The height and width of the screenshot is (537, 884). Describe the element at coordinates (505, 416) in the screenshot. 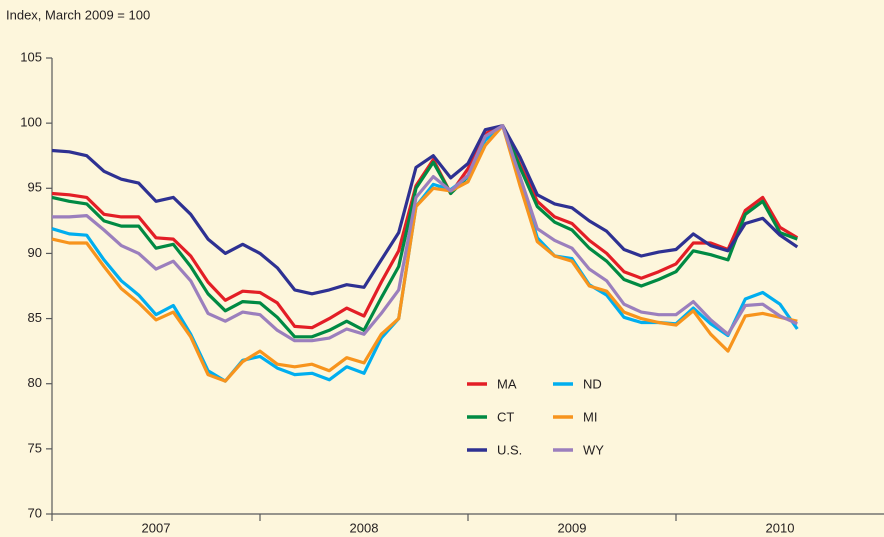

I see `legend-label: CT` at that location.